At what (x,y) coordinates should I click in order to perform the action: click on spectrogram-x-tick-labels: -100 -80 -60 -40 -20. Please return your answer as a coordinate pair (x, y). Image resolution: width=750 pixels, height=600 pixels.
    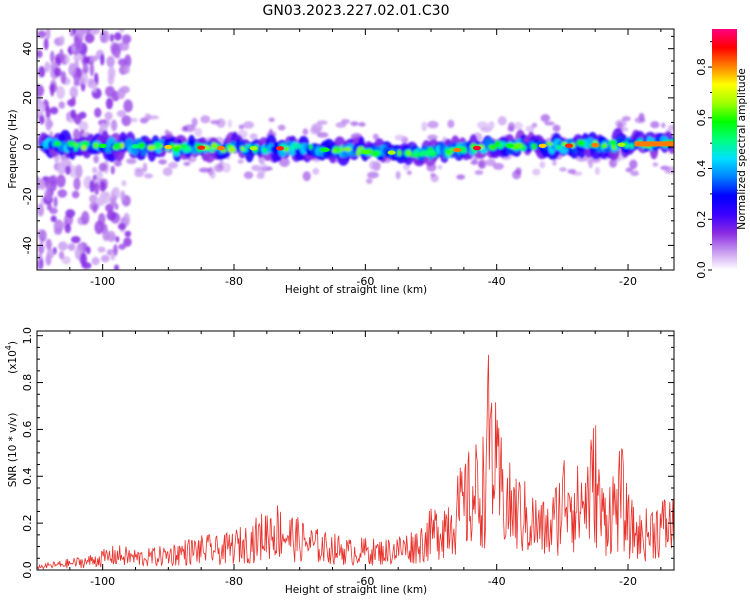
    Looking at the image, I should click on (363, 281).